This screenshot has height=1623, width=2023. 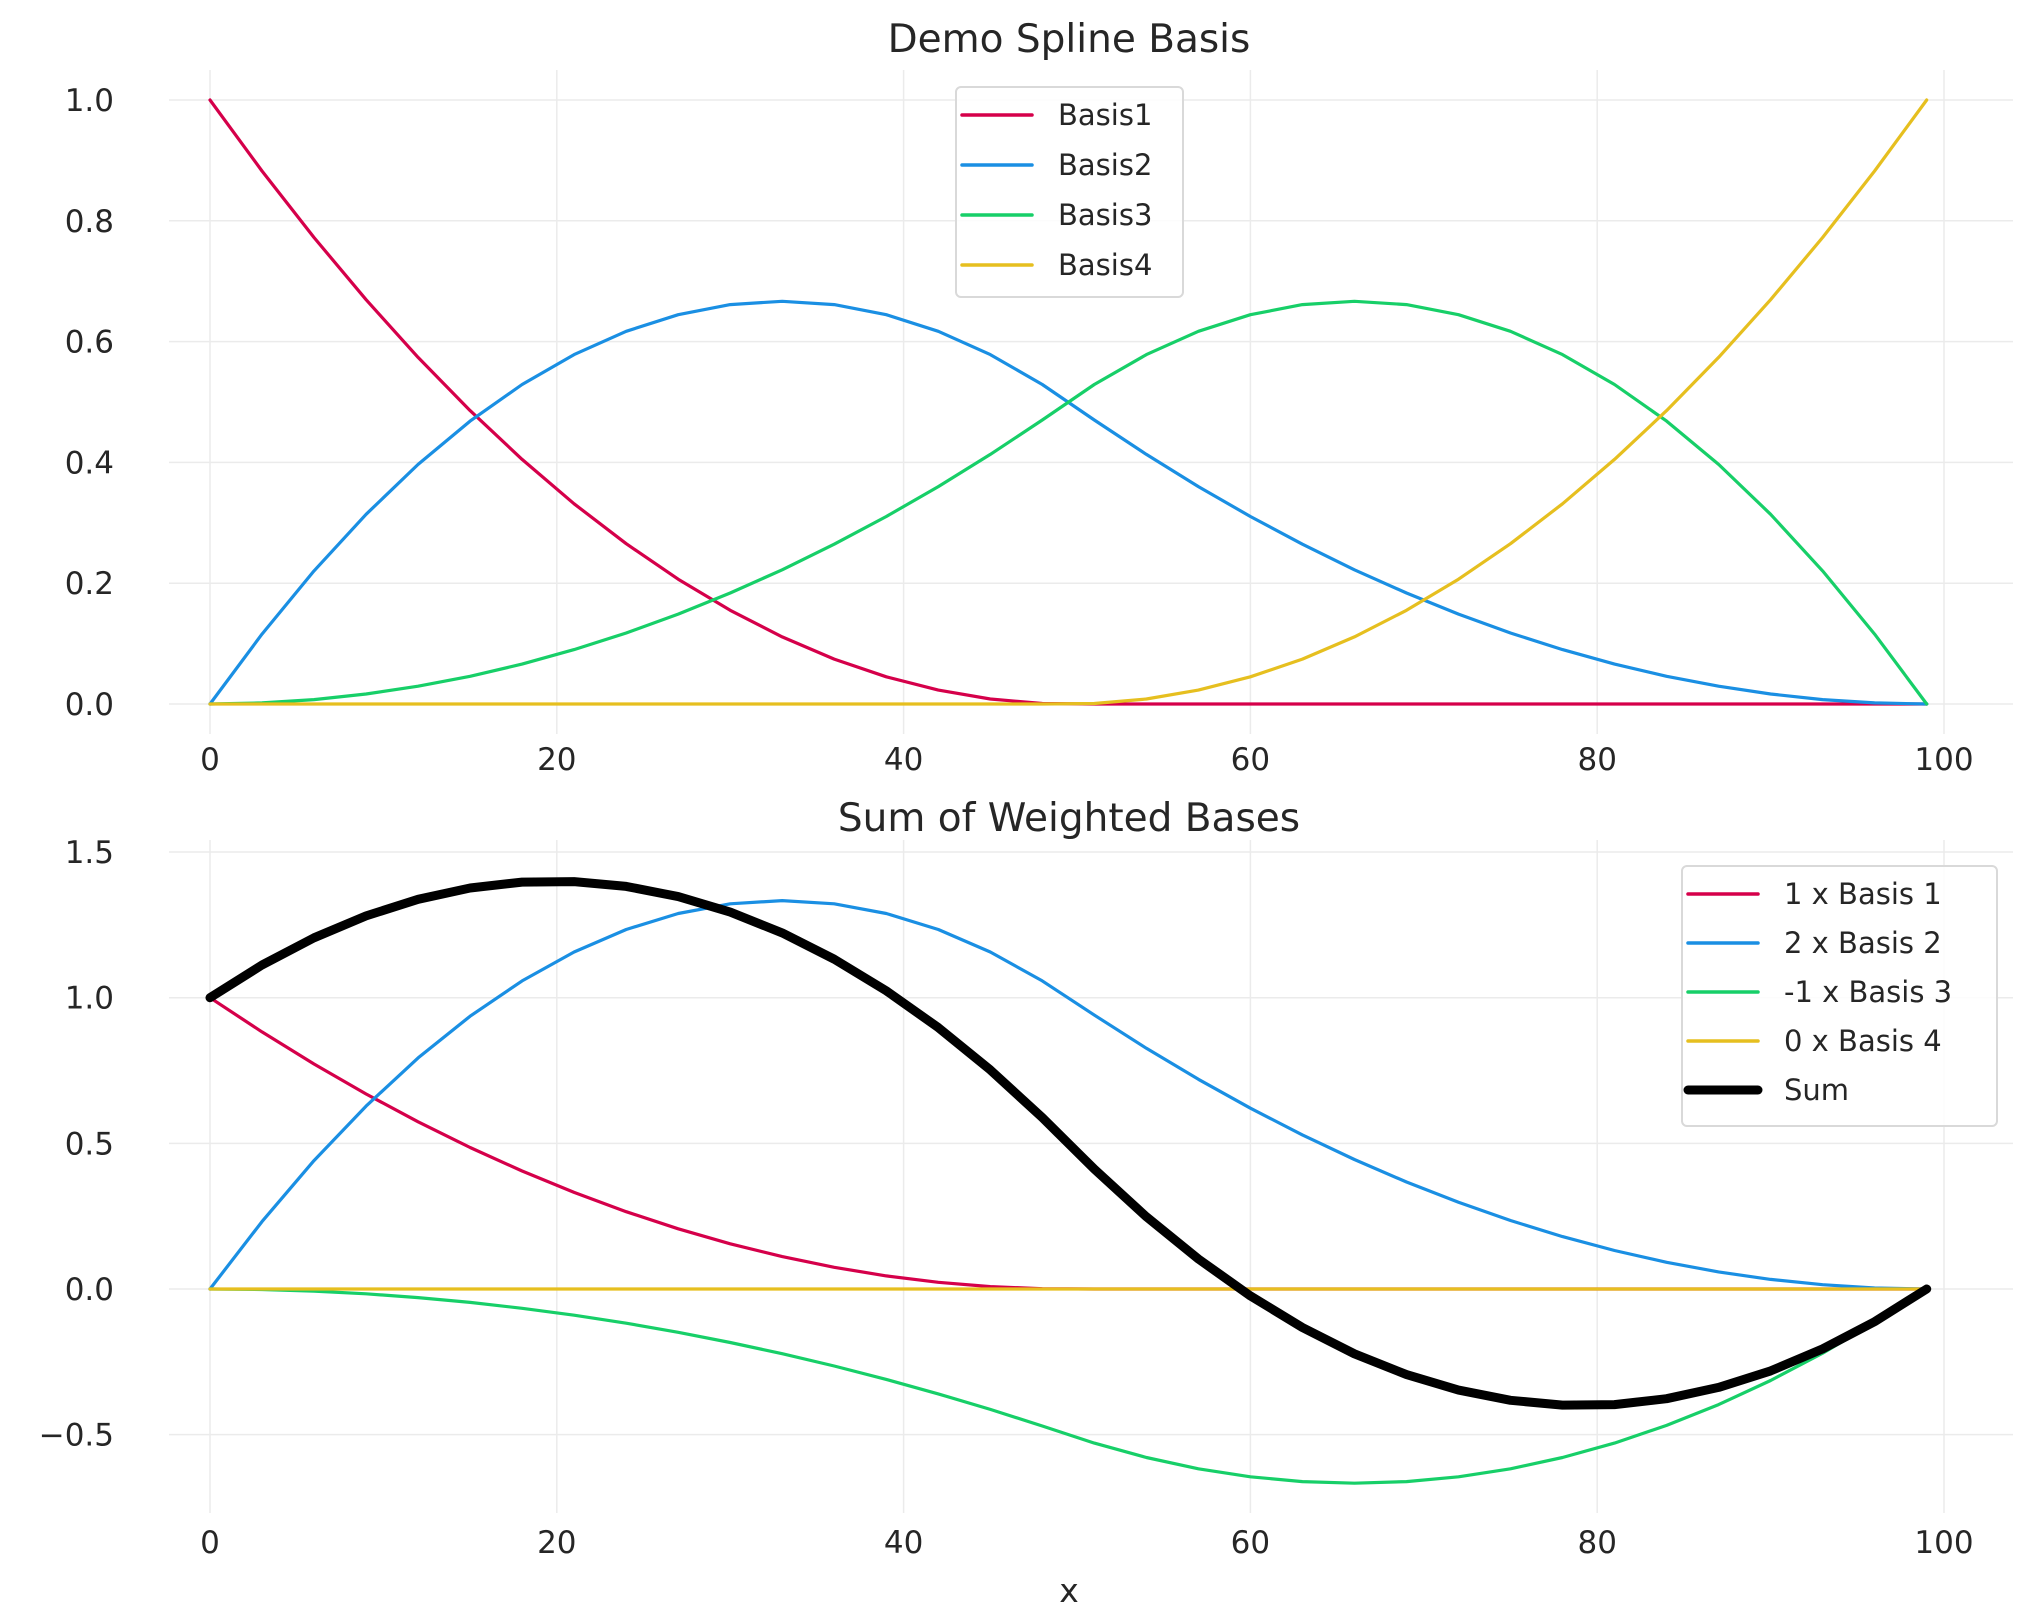 What do you see at coordinates (1863, 894) in the screenshot?
I see `legend-label: 1 x Basis 1` at bounding box center [1863, 894].